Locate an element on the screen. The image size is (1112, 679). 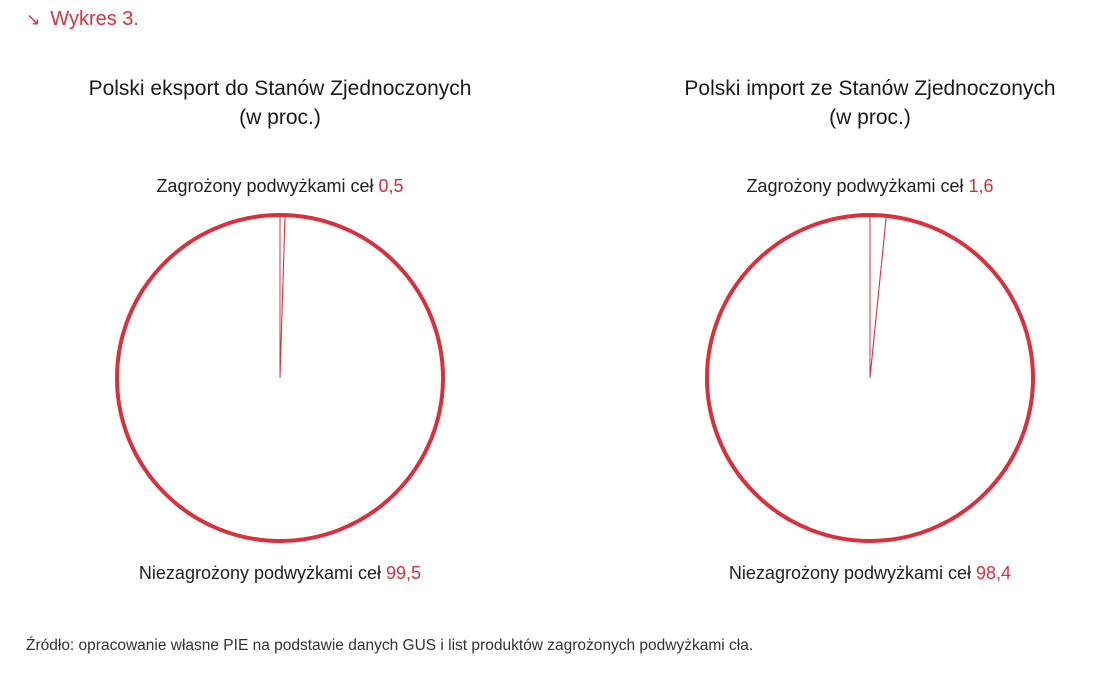
chart-title-line1: Polski import ze Stanów Zjednoczonych is located at coordinates (870, 88).